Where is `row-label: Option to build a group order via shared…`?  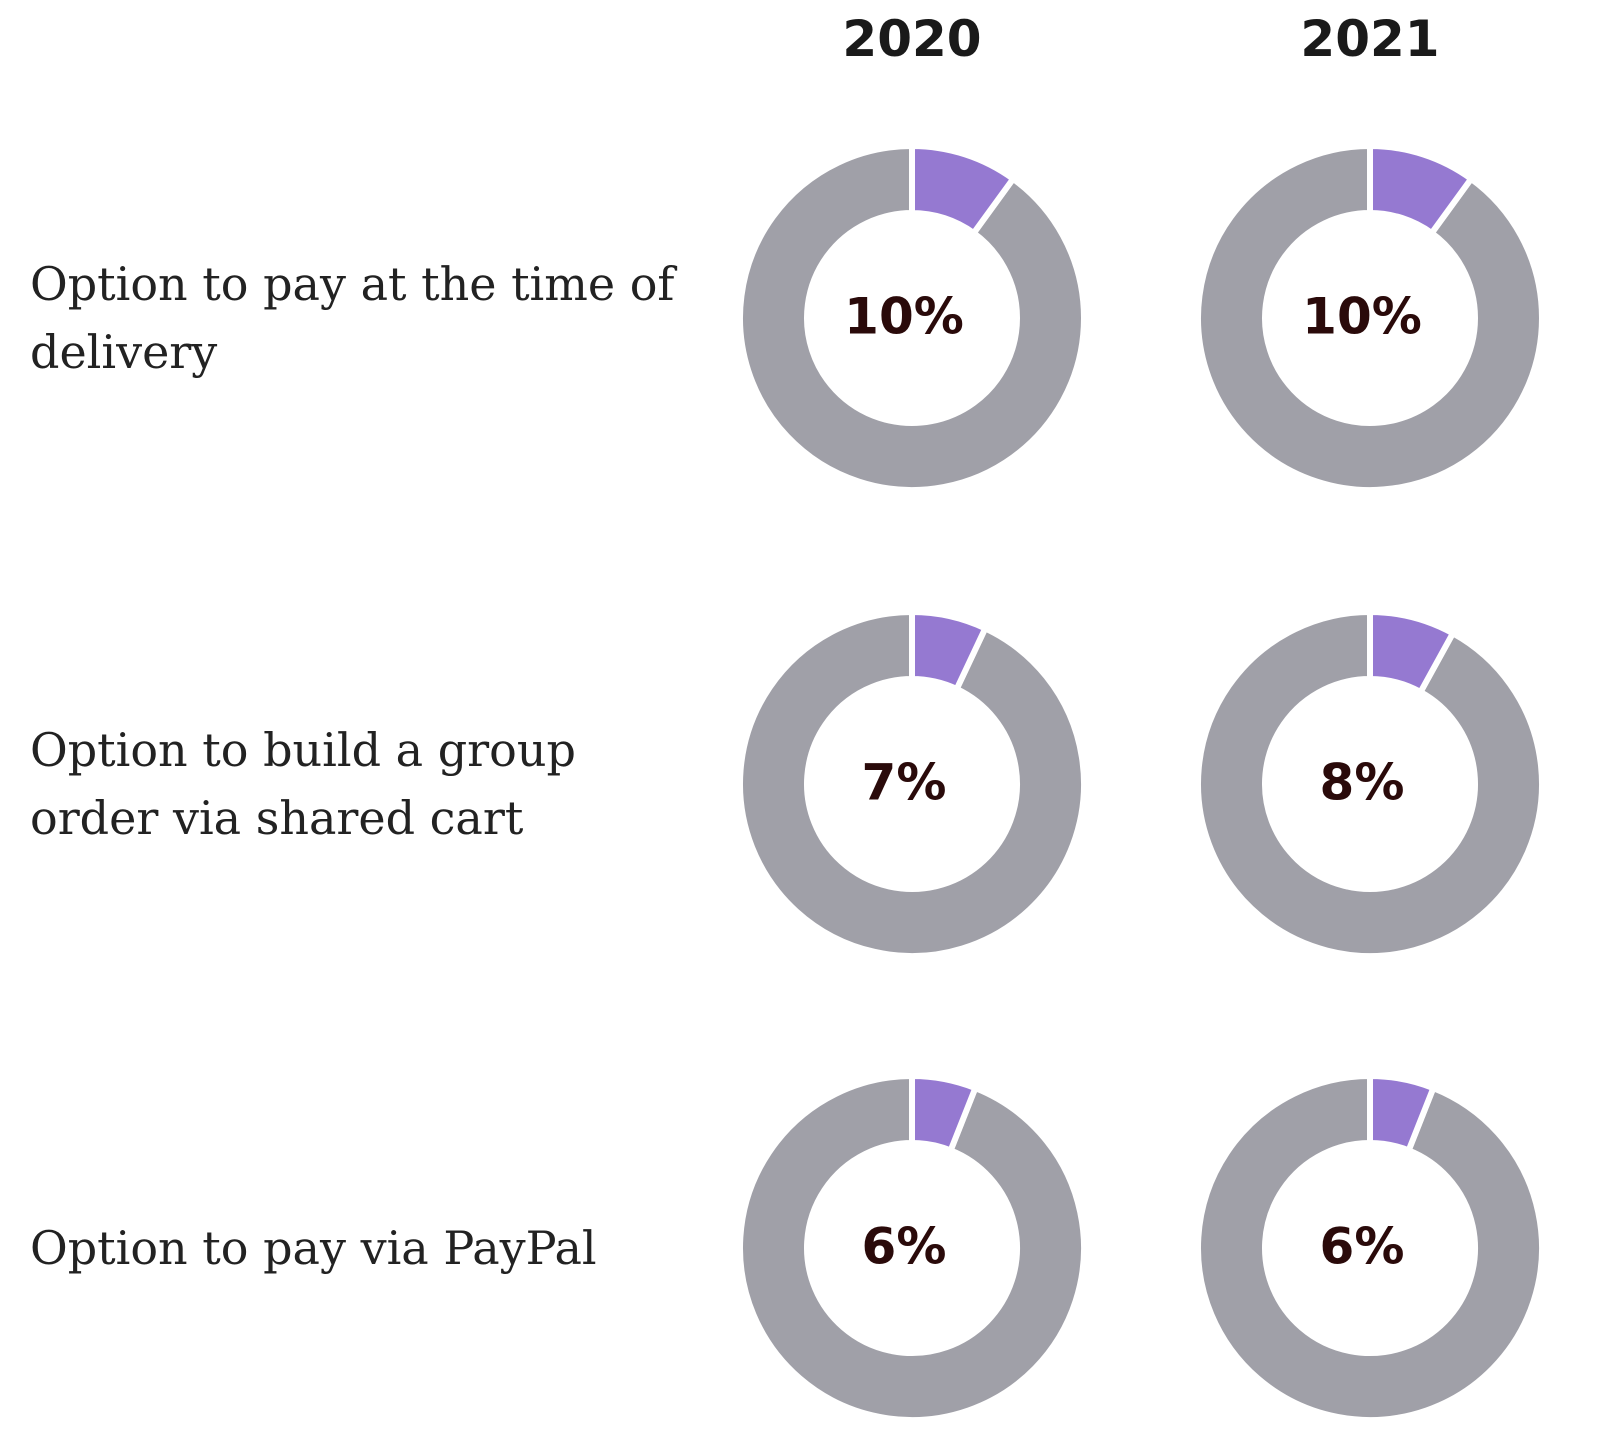 row-label: Option to build a group order via shared… is located at coordinates (303, 784).